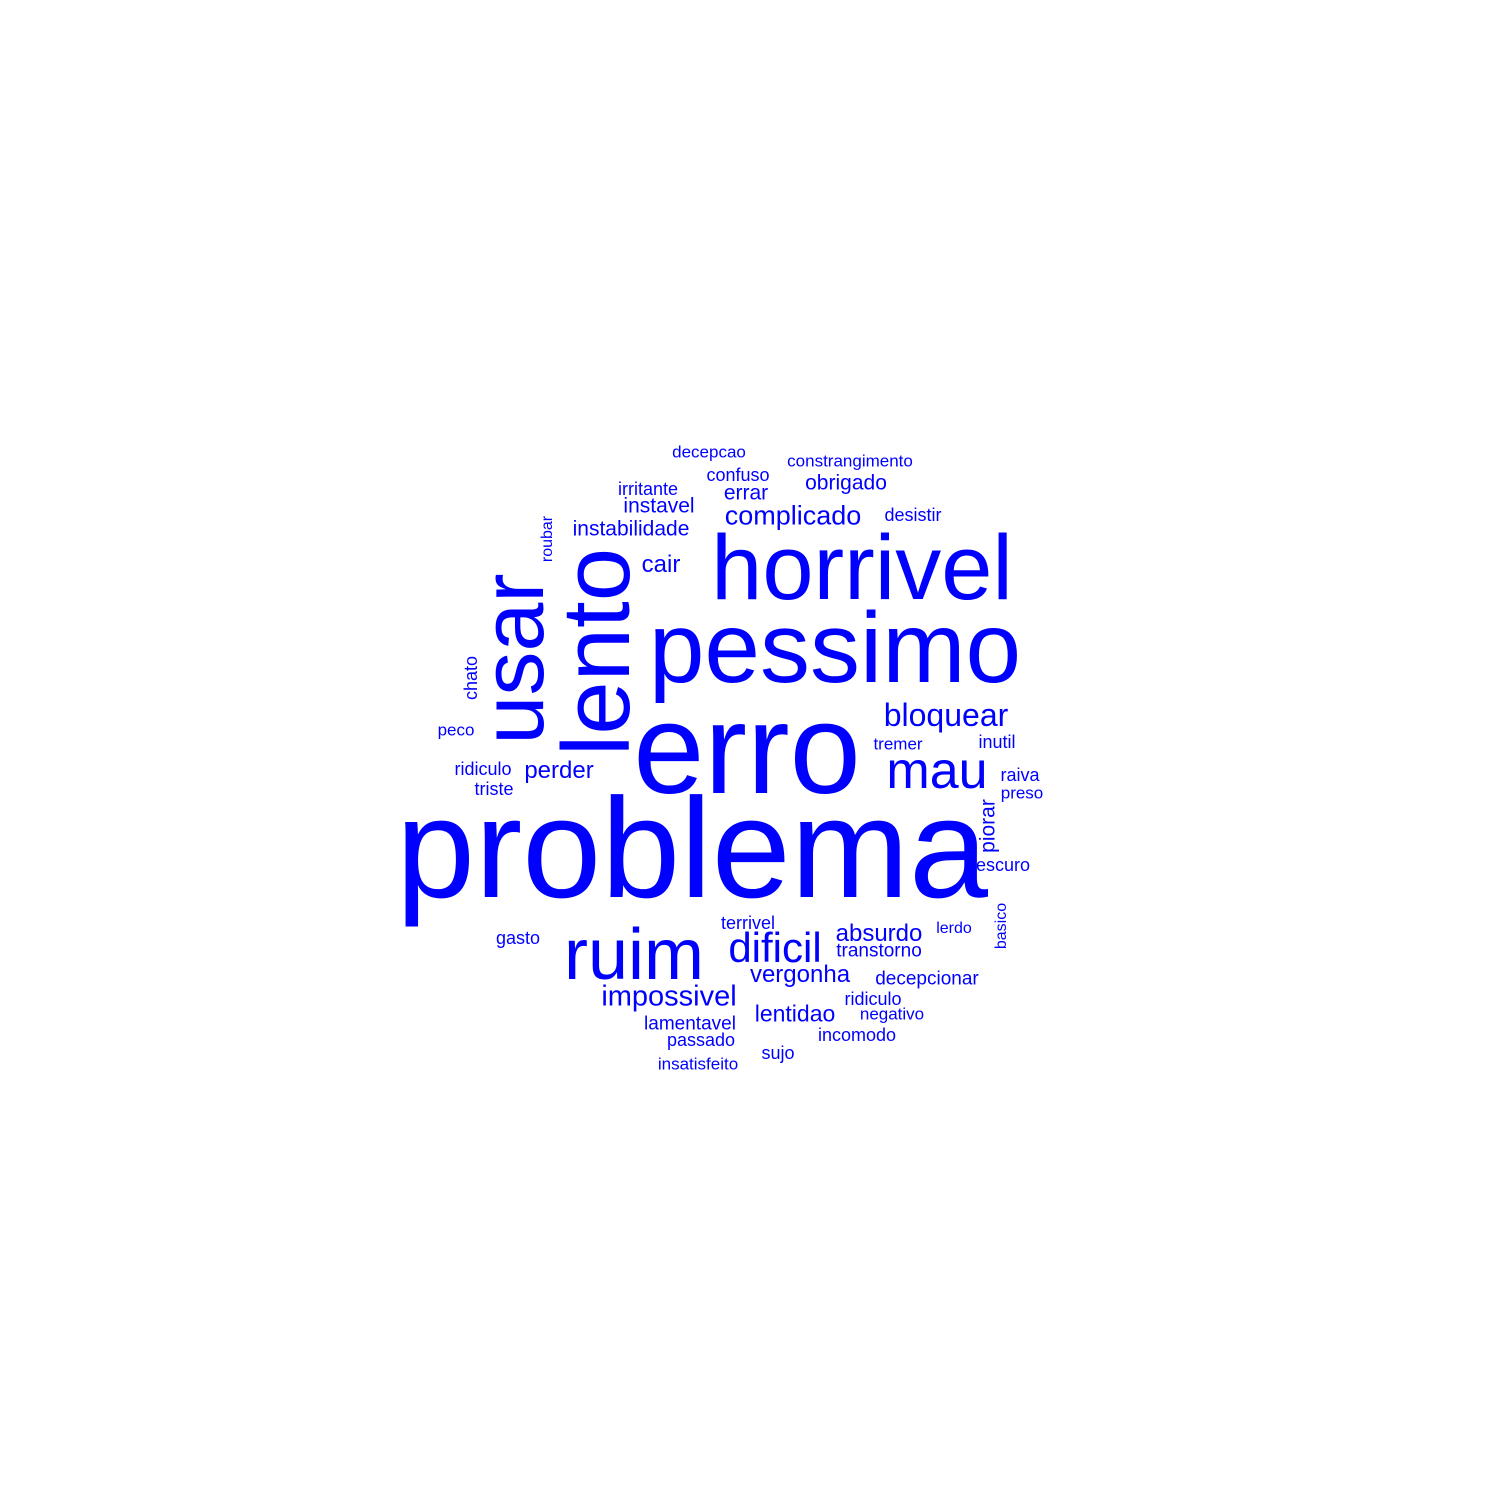  What do you see at coordinates (997, 742) in the screenshot?
I see `word-inutil: inutil` at bounding box center [997, 742].